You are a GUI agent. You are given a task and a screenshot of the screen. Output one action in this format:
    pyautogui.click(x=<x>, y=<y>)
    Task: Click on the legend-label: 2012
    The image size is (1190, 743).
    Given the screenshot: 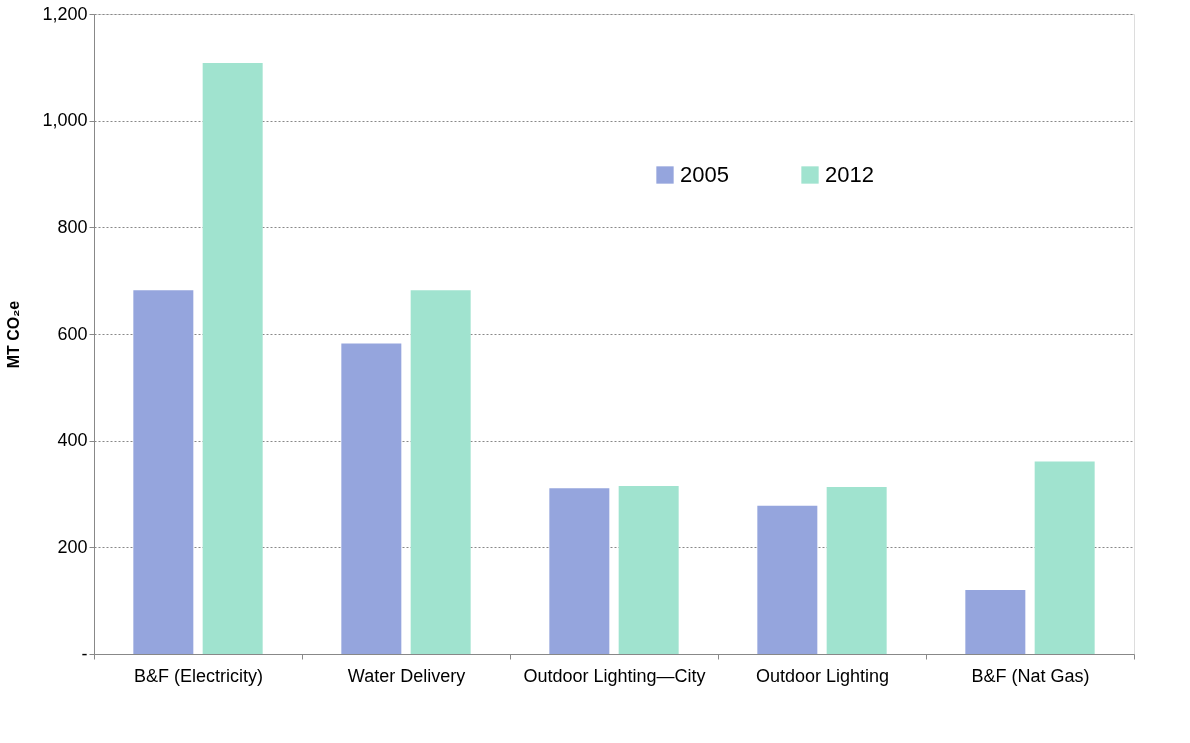 What is the action you would take?
    pyautogui.click(x=849, y=174)
    